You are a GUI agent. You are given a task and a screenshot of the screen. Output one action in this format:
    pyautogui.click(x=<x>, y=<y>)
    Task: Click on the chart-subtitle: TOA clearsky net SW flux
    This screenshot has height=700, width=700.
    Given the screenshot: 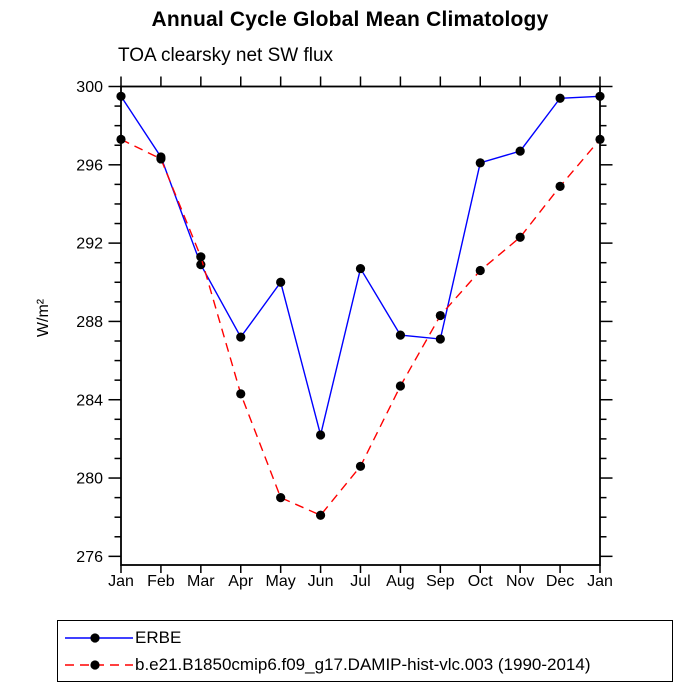 What is the action you would take?
    pyautogui.click(x=226, y=55)
    